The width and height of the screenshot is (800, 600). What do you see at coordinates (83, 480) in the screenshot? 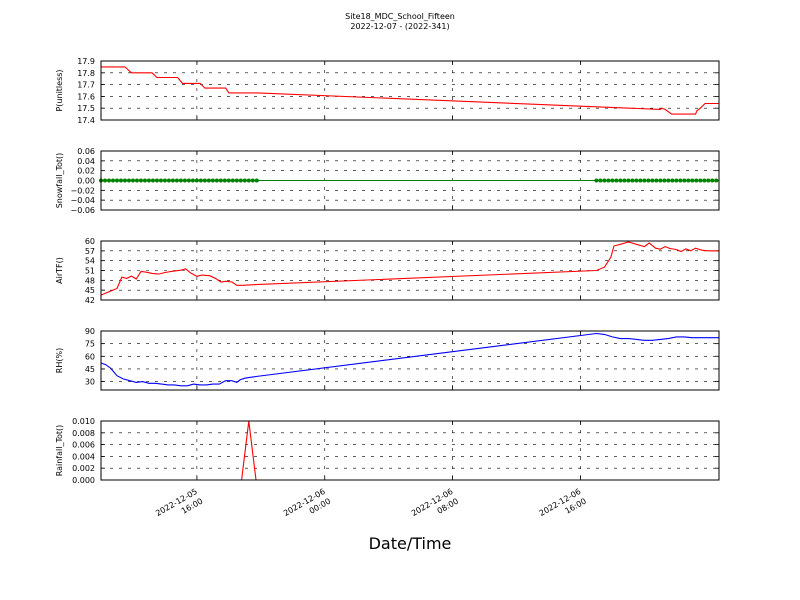
I see `y-tick-label: 0.000` at bounding box center [83, 480].